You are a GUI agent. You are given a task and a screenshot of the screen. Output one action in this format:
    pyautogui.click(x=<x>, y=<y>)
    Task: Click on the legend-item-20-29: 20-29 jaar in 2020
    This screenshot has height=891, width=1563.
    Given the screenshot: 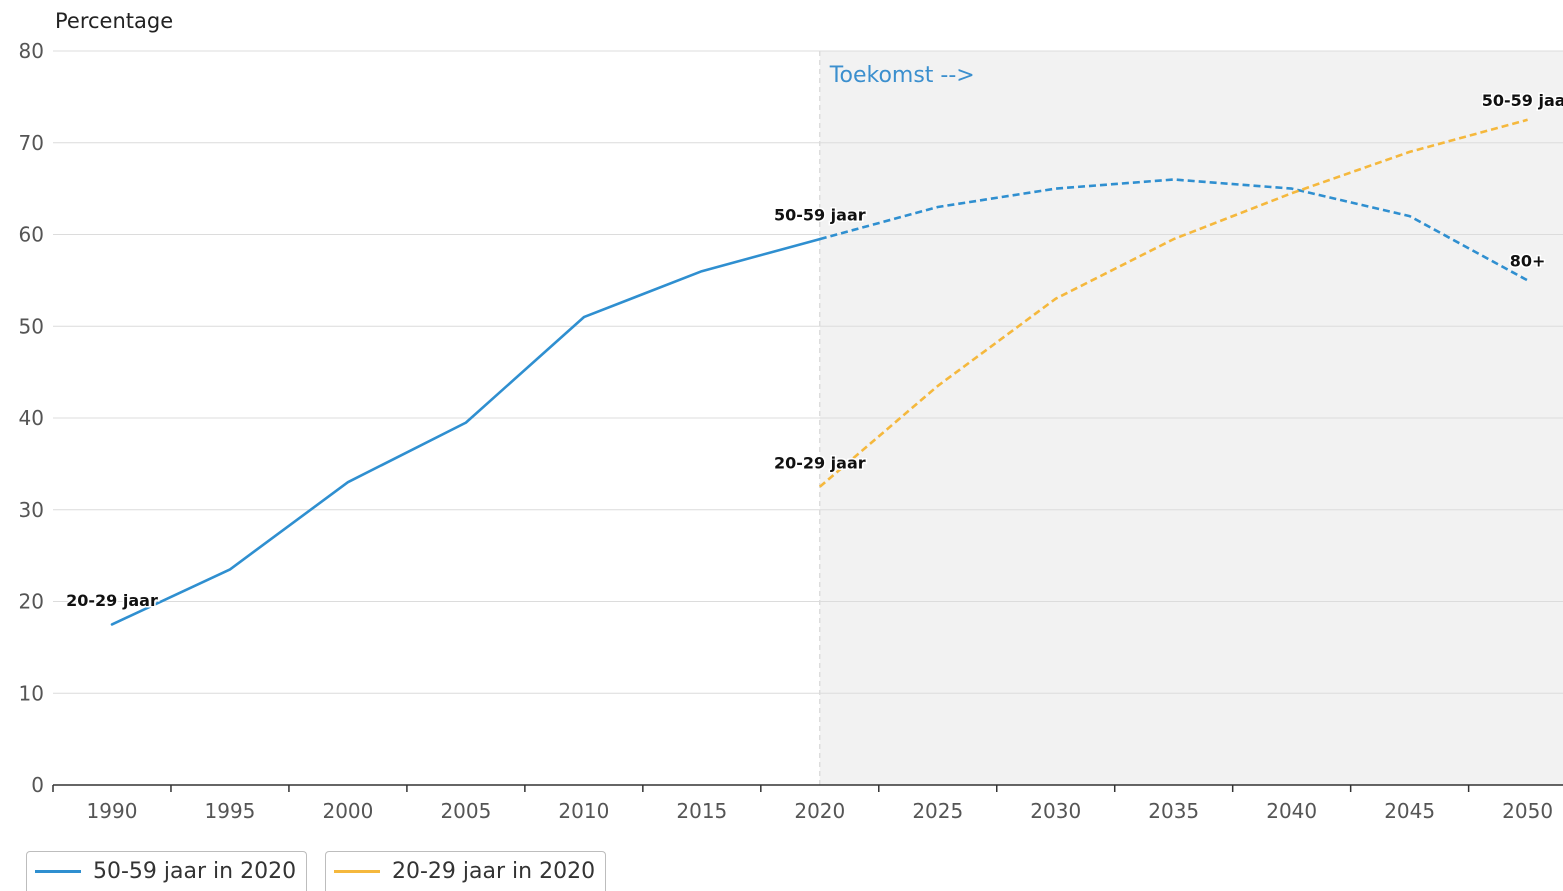 What is the action you would take?
    pyautogui.click(x=466, y=871)
    